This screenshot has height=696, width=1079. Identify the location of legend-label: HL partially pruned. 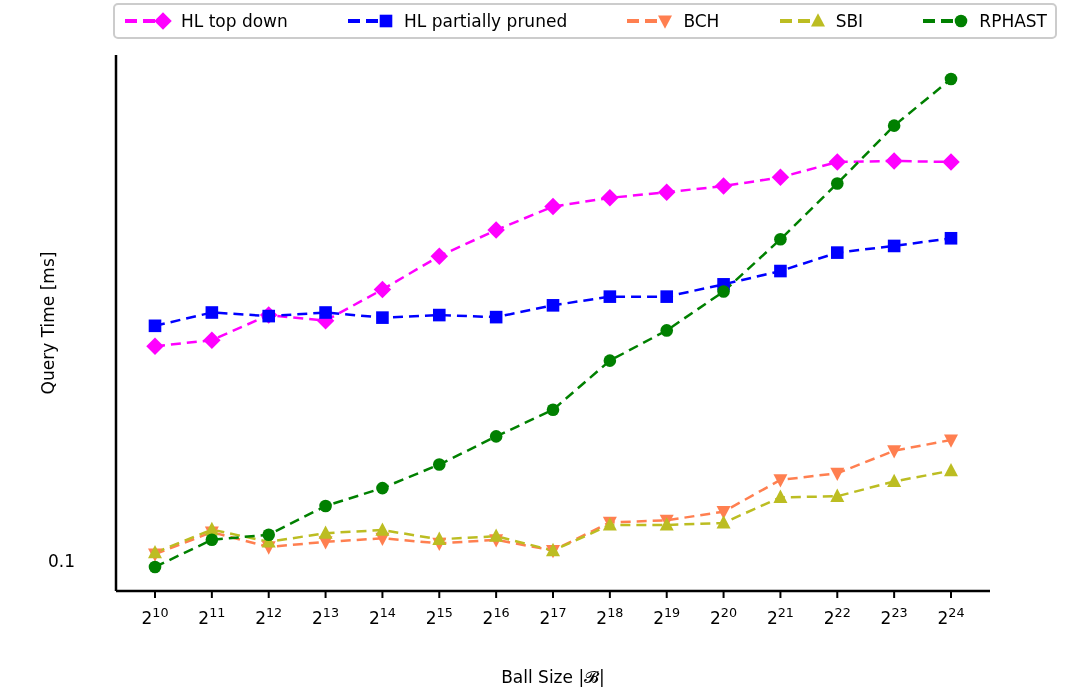
(486, 21).